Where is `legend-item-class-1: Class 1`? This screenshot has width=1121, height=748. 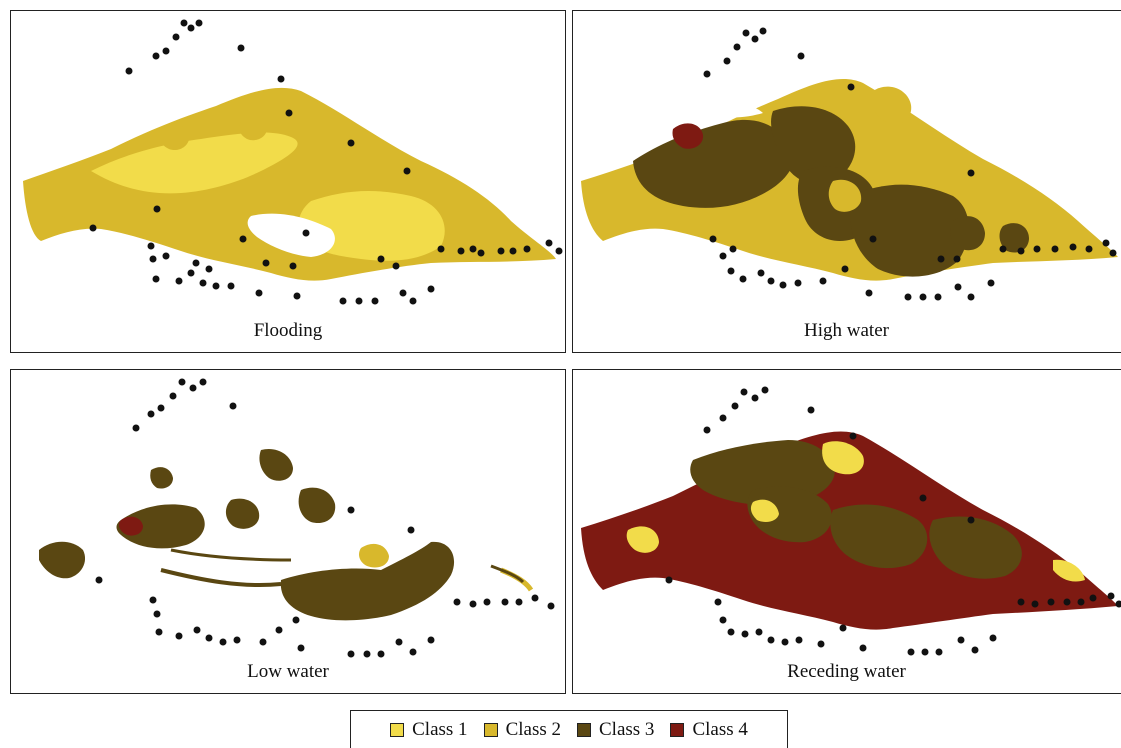
legend-item-class-1: Class 1 is located at coordinates (429, 729).